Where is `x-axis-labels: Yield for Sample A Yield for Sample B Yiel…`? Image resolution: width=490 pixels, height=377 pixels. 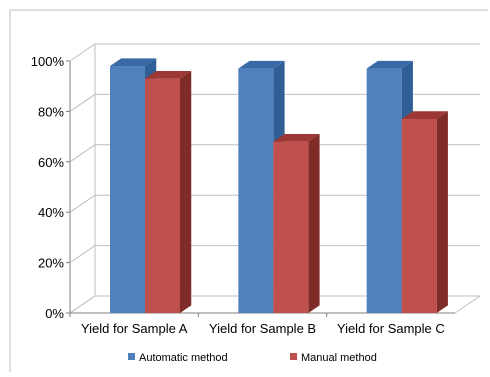 x-axis-labels: Yield for Sample A Yield for Sample B Yiel… is located at coordinates (257, 324).